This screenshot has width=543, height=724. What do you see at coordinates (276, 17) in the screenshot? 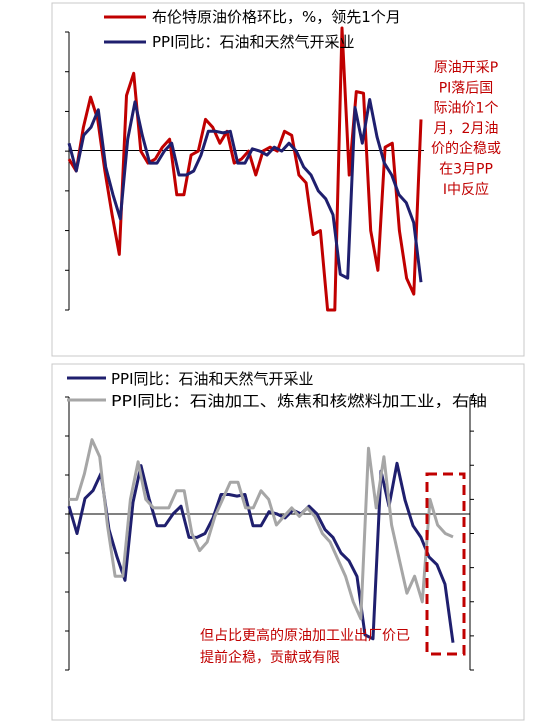
I see `top-legend-label-brent: 布伦特原油价格环比，%，领先1个月` at bounding box center [276, 17].